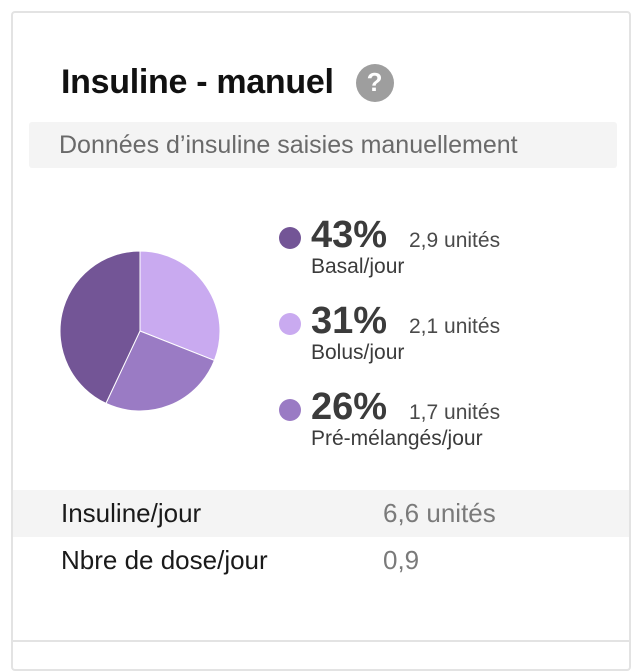 The image size is (644, 671). I want to click on legend-units-basal: 2,9 unités, so click(455, 240).